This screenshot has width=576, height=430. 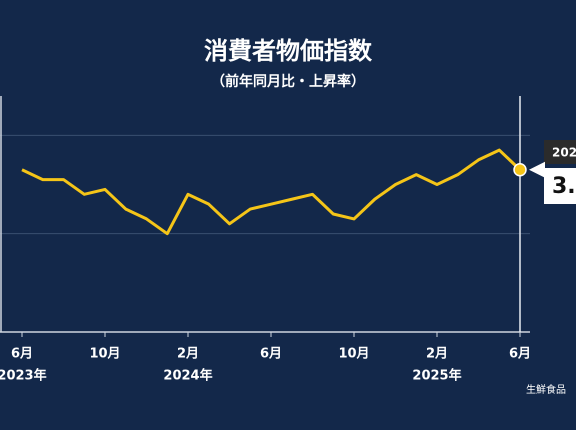 What do you see at coordinates (520, 170) in the screenshot?
I see `point-marker` at bounding box center [520, 170].